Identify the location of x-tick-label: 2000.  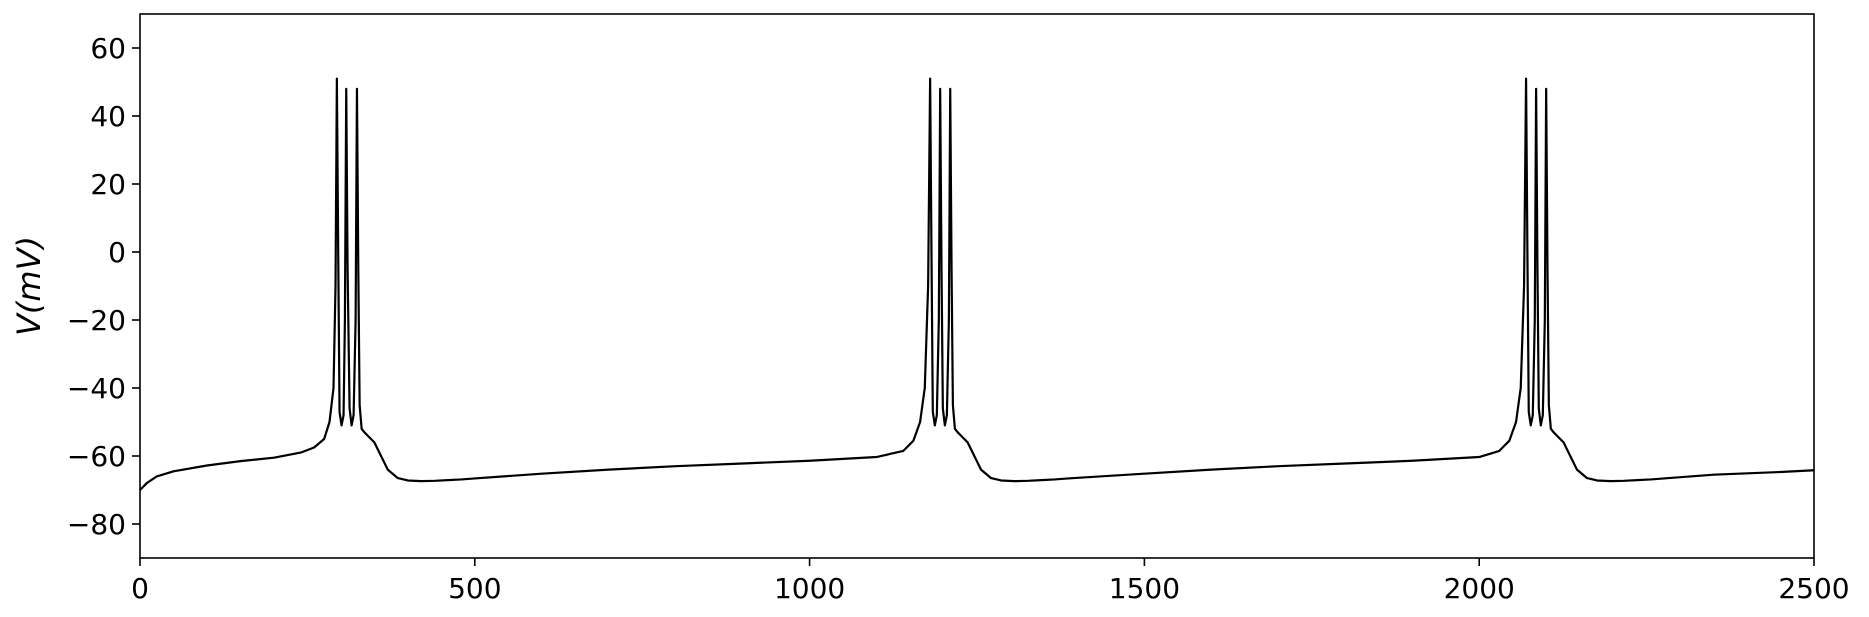
(1479, 588).